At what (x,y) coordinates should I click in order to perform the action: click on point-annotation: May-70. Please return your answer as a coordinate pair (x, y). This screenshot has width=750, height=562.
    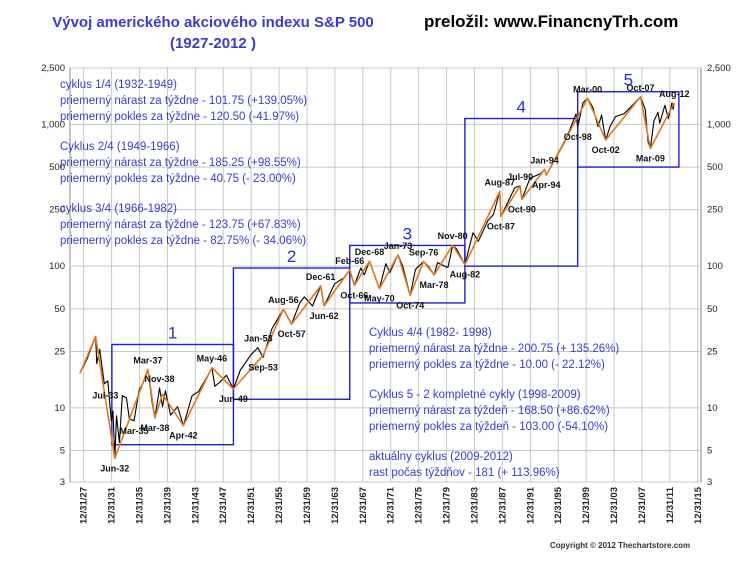
    Looking at the image, I should click on (379, 299).